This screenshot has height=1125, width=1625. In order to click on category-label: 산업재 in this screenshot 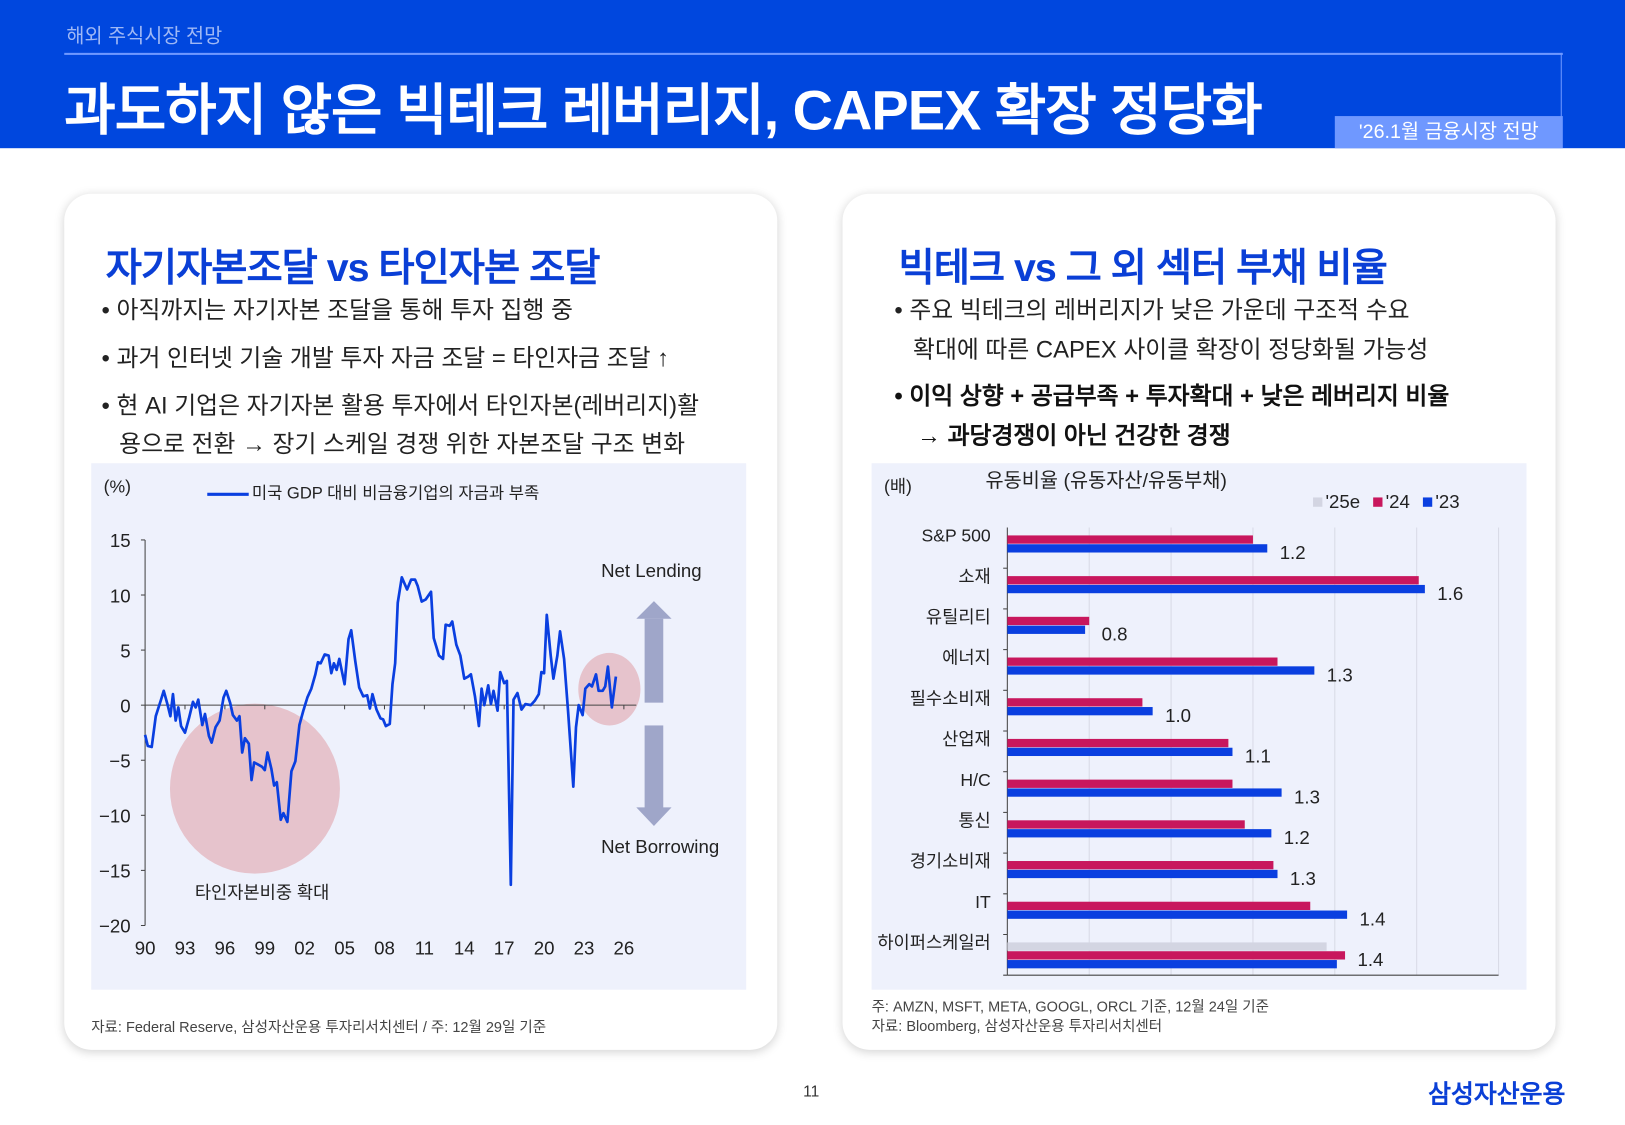, I will do `click(966, 739)`.